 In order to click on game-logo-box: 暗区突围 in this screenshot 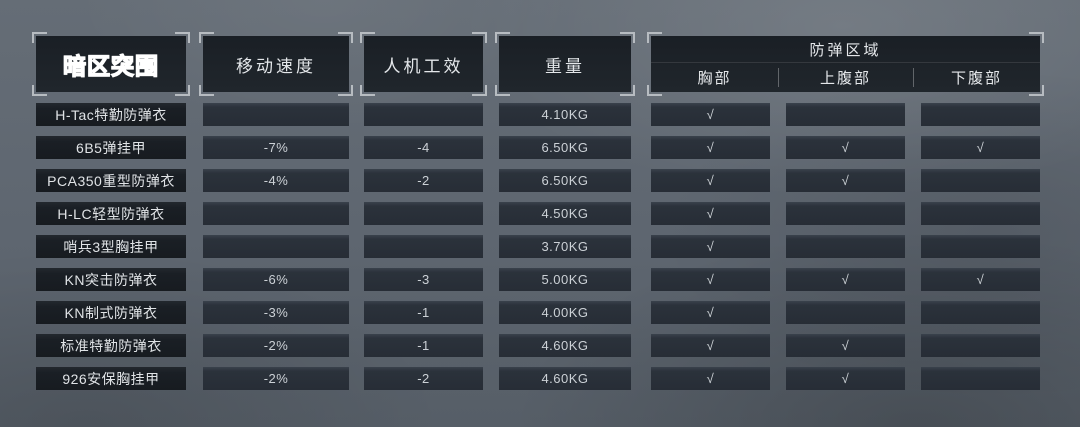, I will do `click(111, 64)`.